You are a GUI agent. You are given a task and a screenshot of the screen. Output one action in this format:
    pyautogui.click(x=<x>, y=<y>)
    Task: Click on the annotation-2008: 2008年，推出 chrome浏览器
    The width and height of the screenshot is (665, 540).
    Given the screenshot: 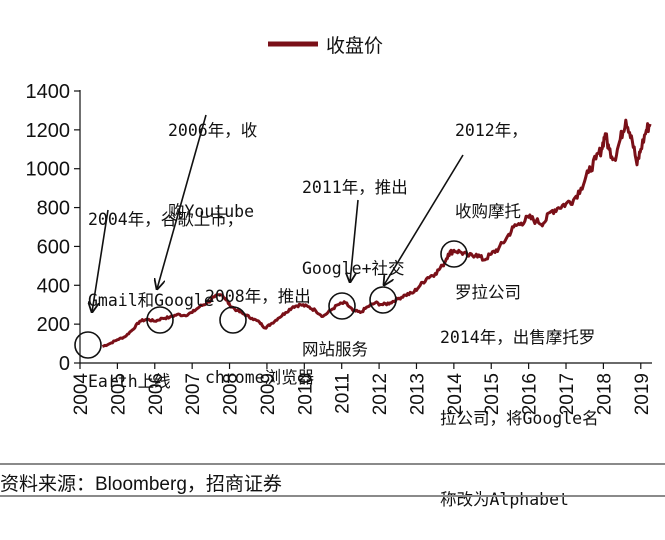 What is the action you would take?
    pyautogui.click(x=260, y=337)
    